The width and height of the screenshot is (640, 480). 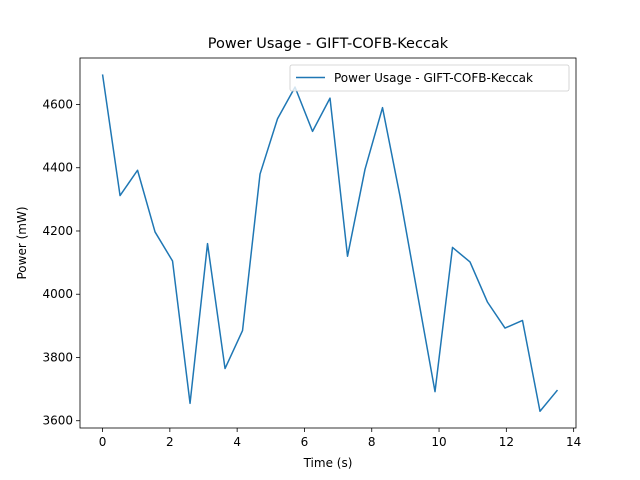 I want to click on y-axis-label: Power (mW), so click(x=22, y=242).